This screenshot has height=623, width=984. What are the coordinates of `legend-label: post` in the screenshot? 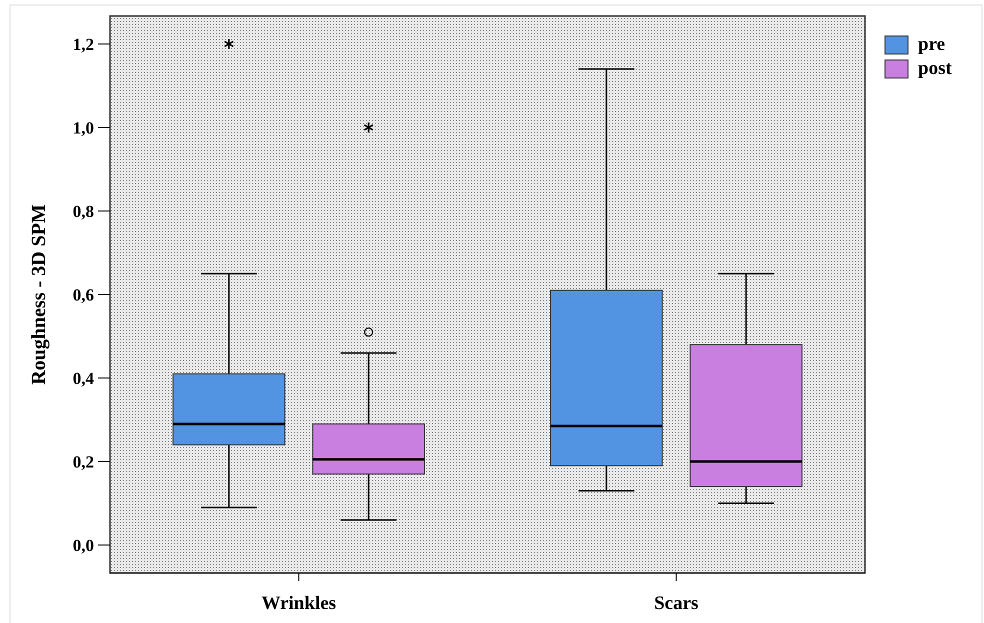 It's located at (935, 68).